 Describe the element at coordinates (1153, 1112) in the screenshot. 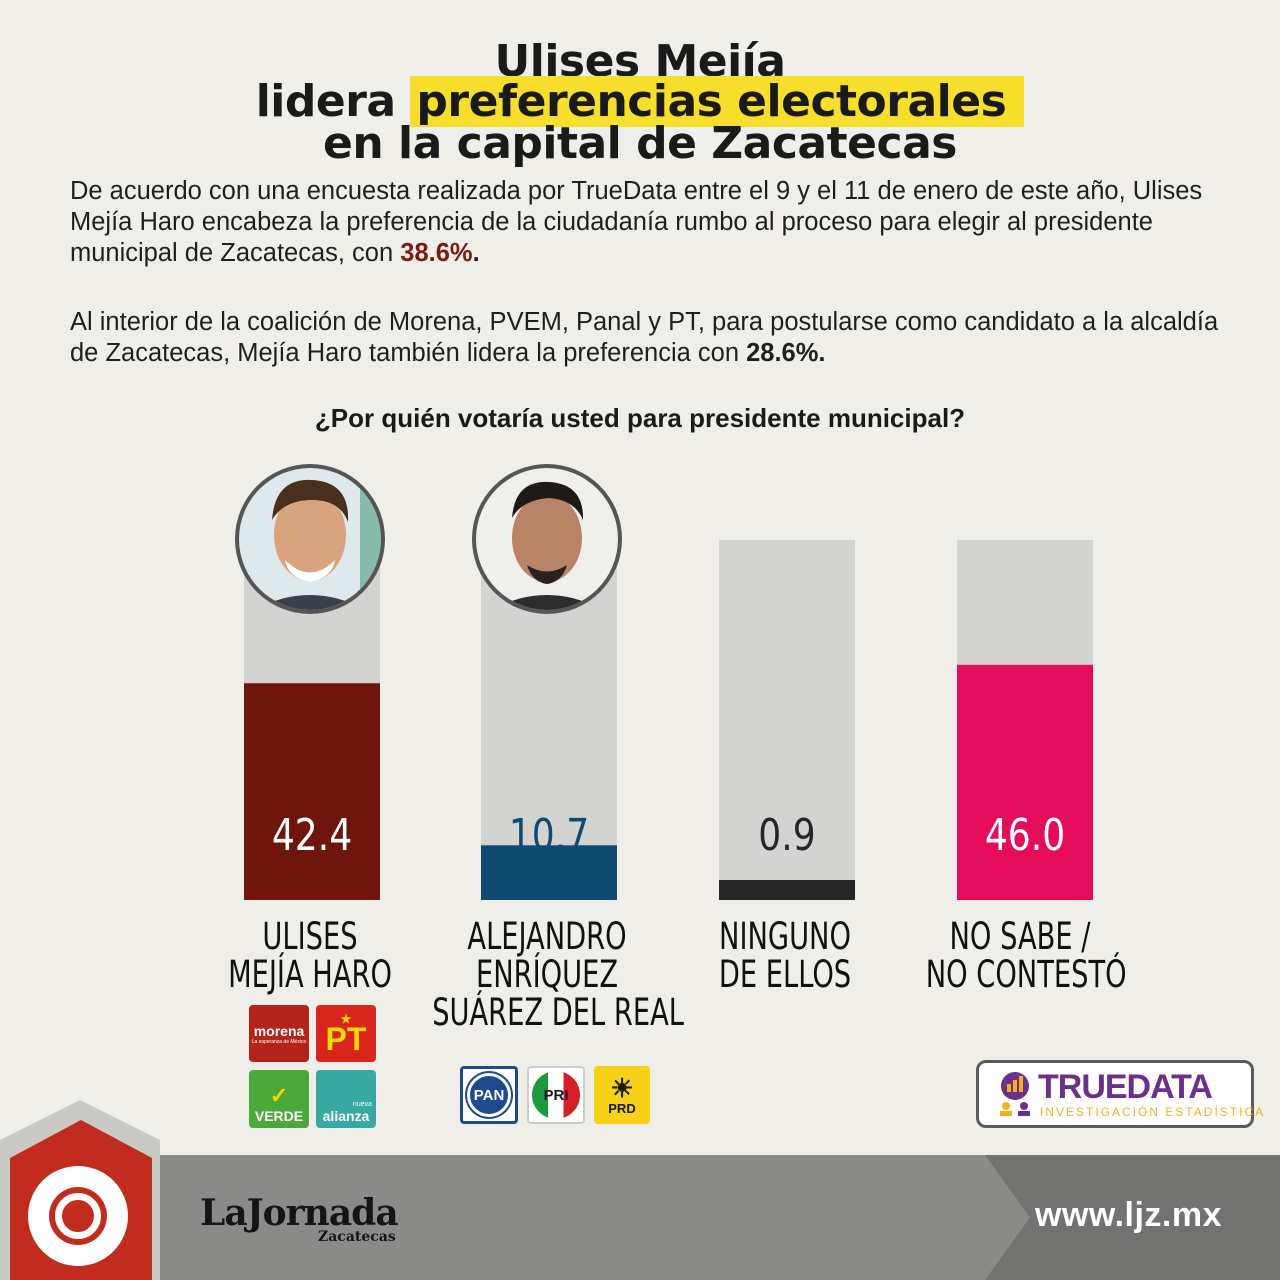

I see `truedata-tagline: INVESTIGACIÓN ESTADÍSTICA` at that location.